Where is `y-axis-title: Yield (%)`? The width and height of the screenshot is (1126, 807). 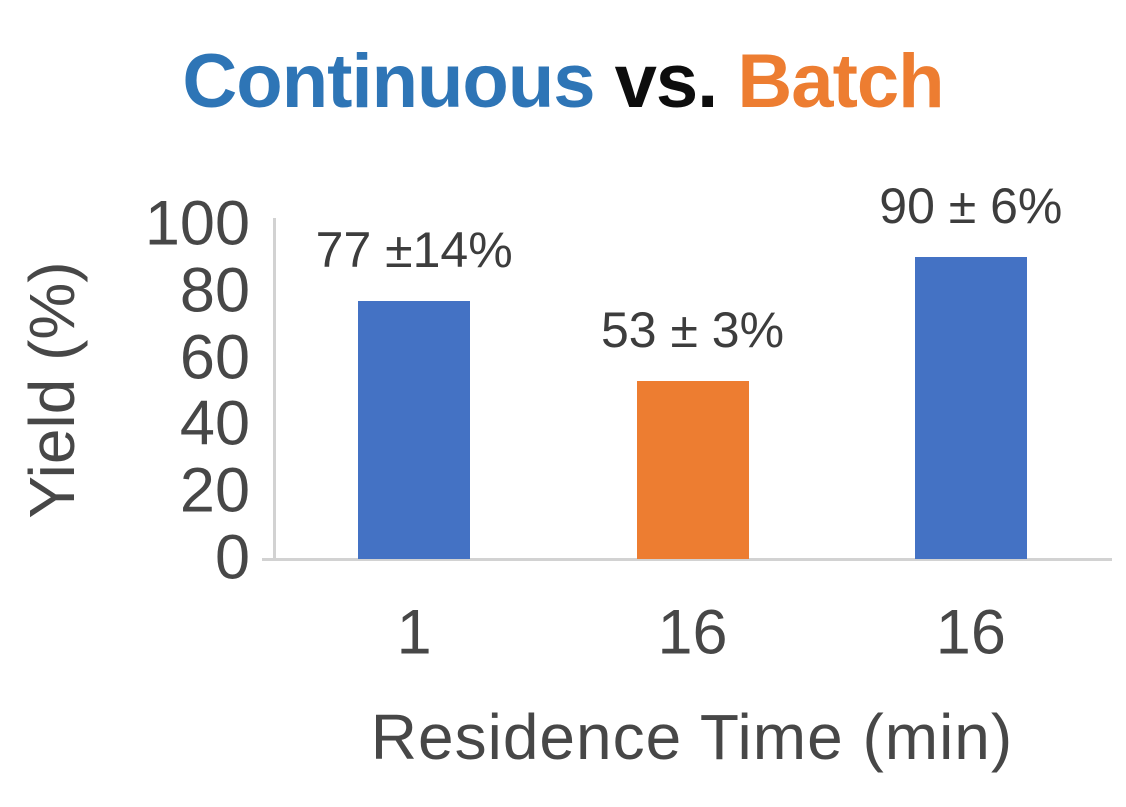
y-axis-title: Yield (%) is located at coordinates (52, 390).